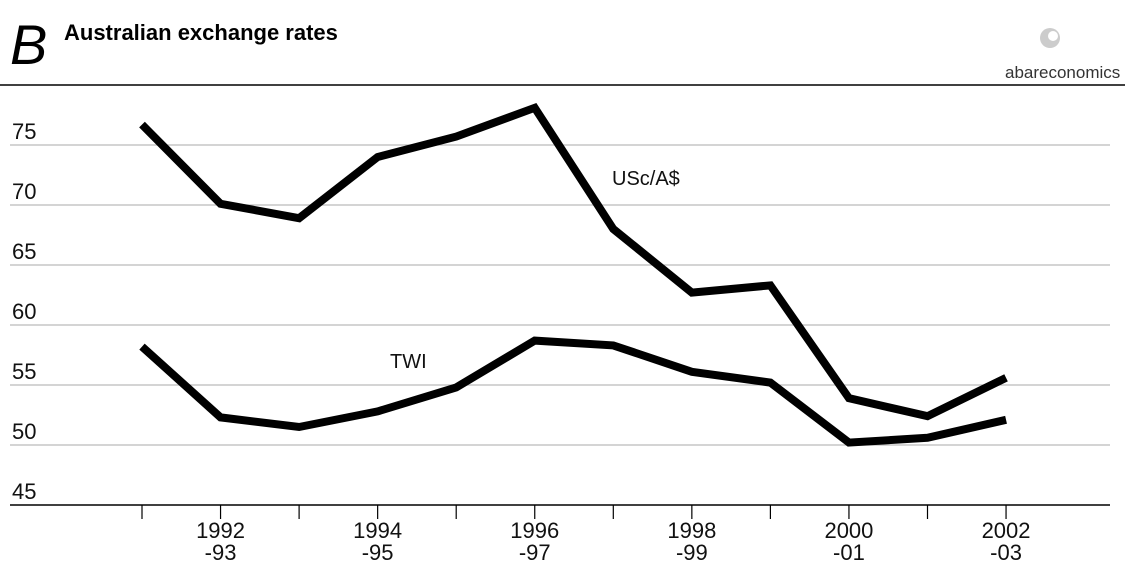  I want to click on series-label: TWI, so click(408, 362).